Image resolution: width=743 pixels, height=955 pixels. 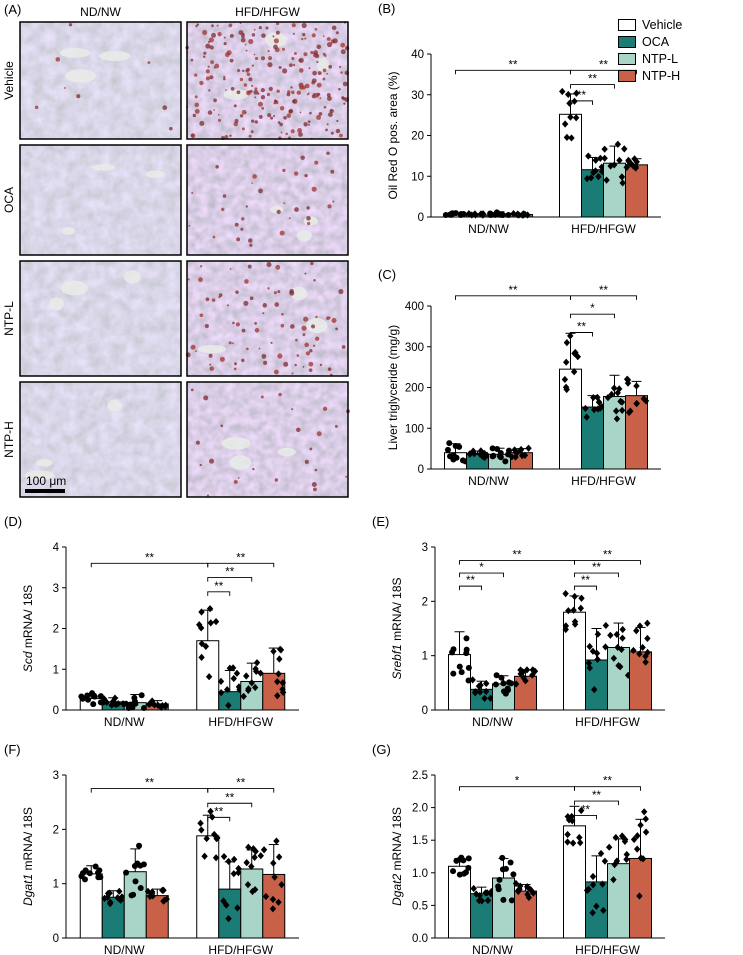 I want to click on panel-label: (C), so click(x=387, y=274).